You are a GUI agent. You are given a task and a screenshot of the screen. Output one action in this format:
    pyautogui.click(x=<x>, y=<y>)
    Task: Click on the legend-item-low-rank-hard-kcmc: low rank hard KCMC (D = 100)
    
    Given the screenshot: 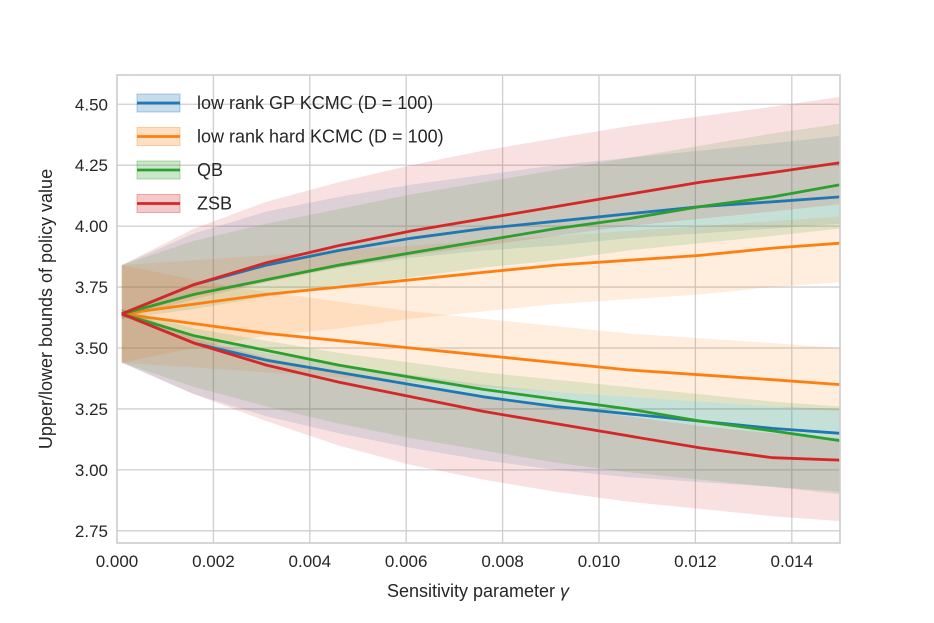 What is the action you would take?
    pyautogui.click(x=290, y=137)
    